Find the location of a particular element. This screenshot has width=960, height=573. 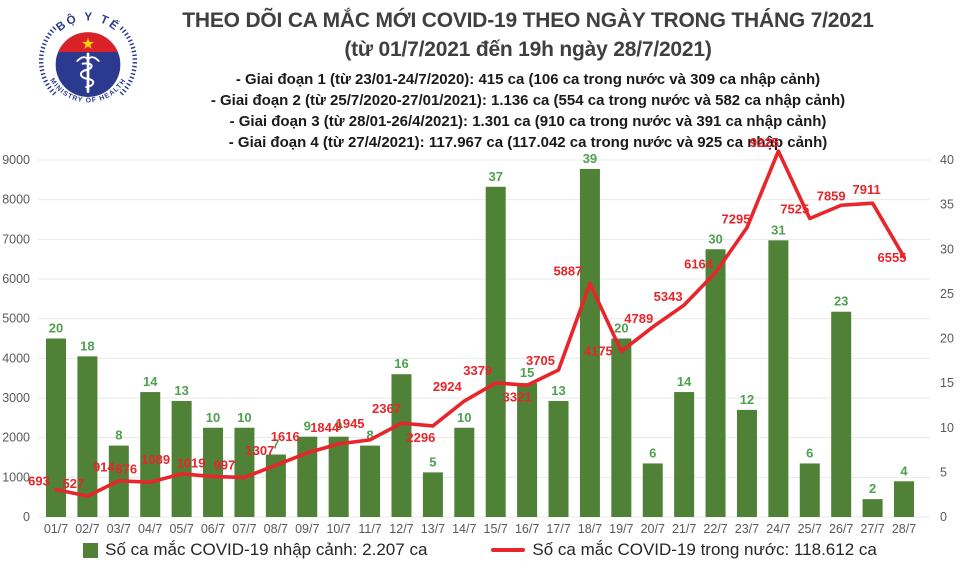

bar-value-label: 20 is located at coordinates (621, 328).